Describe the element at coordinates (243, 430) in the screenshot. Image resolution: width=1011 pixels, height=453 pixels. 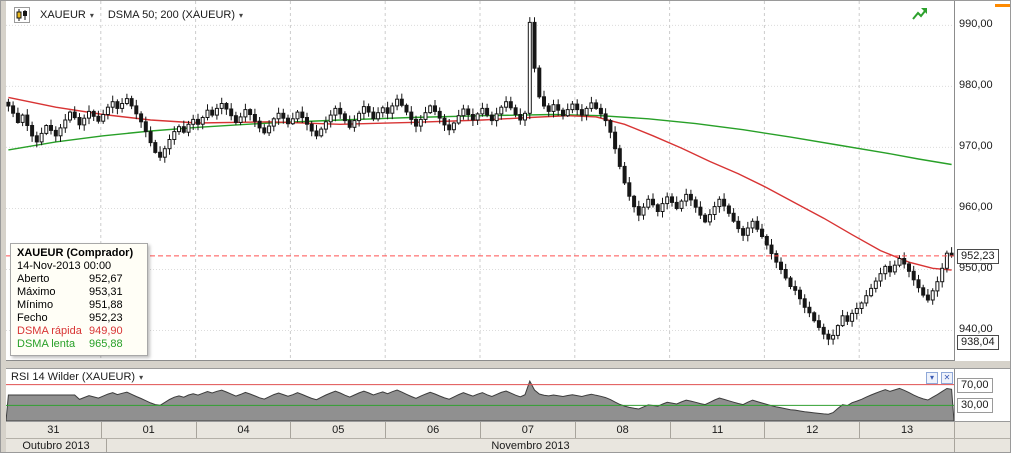
I see `time-axis-day: 04` at that location.